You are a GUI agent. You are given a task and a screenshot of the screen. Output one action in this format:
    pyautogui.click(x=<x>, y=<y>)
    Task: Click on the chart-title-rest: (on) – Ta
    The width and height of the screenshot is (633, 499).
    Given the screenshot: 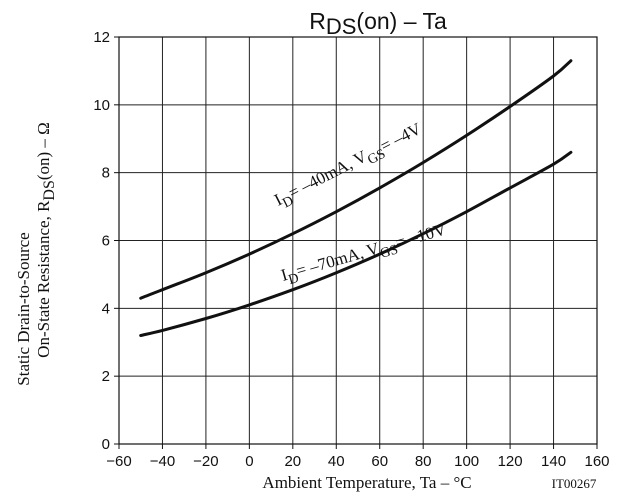 What is the action you would take?
    pyautogui.click(x=401, y=21)
    